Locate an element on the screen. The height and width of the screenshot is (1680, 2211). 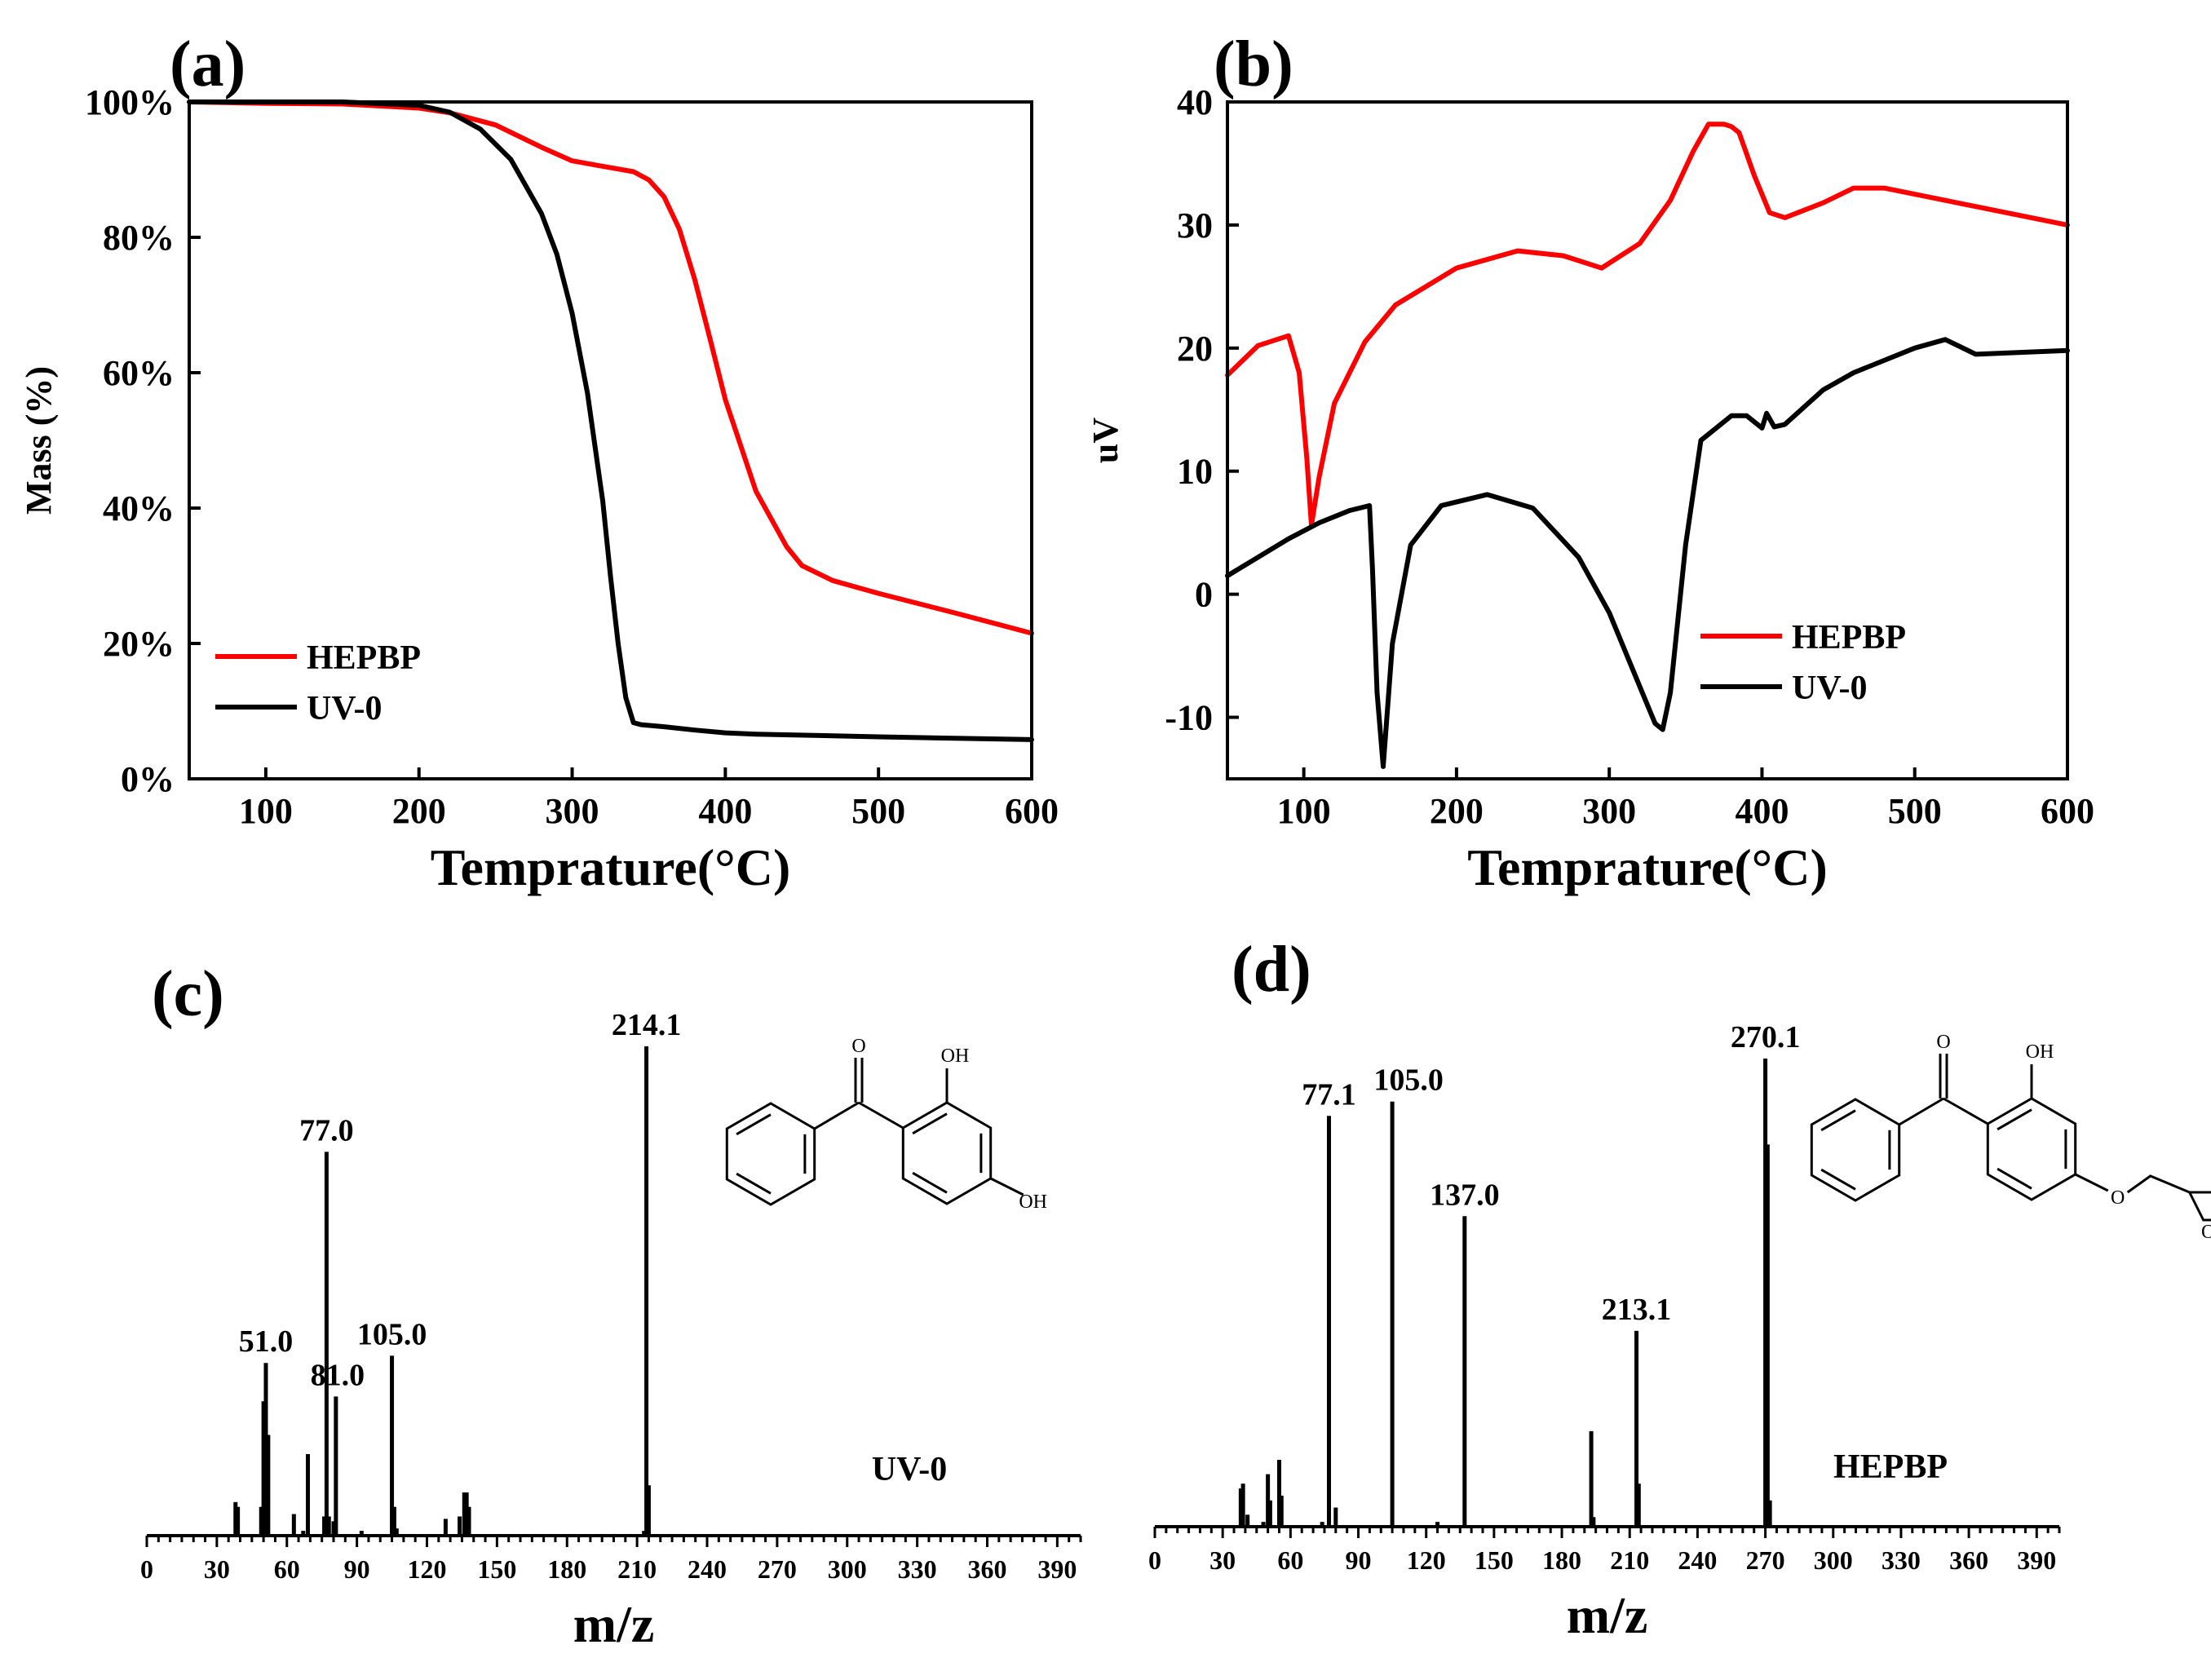
peak-label: 213.1 is located at coordinates (1637, 1310).